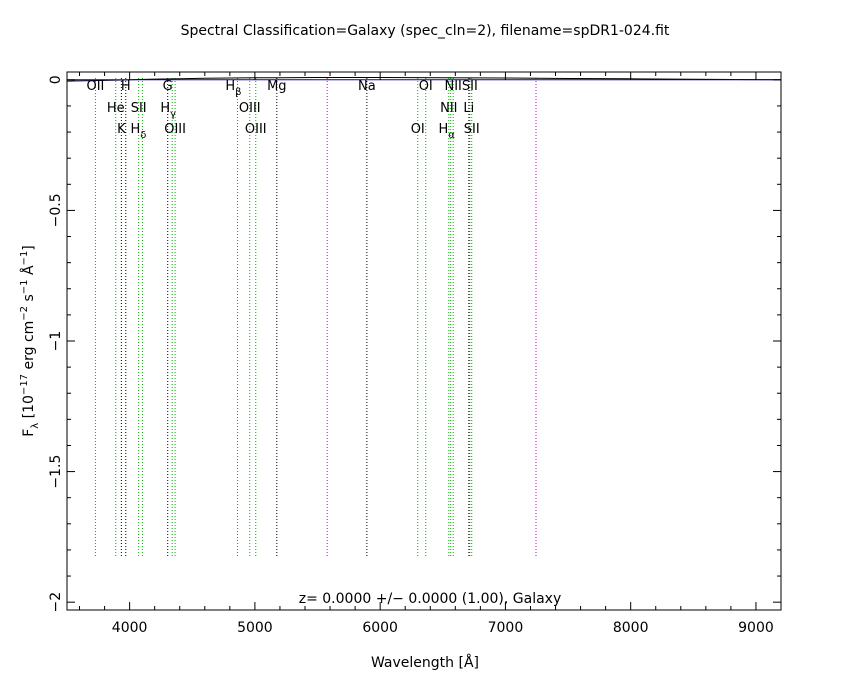  I want to click on x-tick-label: 5000, so click(255, 628).